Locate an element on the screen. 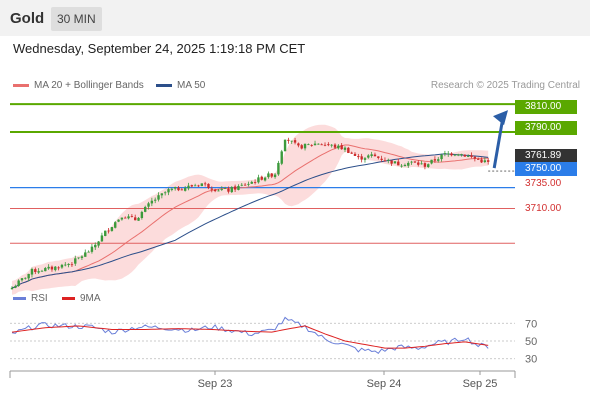 This screenshot has height=400, width=590. legend-ma50: MA 50 is located at coordinates (180, 85).